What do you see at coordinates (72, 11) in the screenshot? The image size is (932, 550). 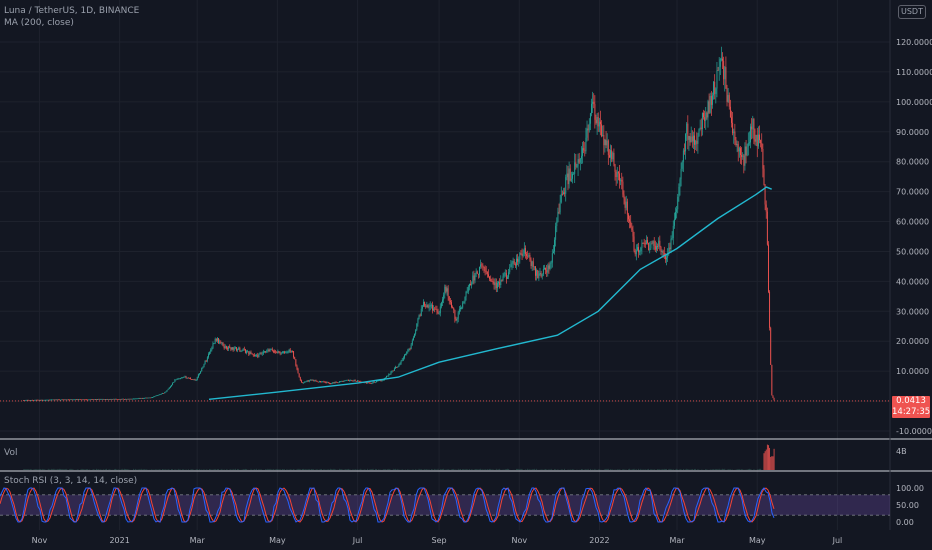 I see `symbol-legend: Luna / TetherUS, 1D, BINANCE` at bounding box center [72, 11].